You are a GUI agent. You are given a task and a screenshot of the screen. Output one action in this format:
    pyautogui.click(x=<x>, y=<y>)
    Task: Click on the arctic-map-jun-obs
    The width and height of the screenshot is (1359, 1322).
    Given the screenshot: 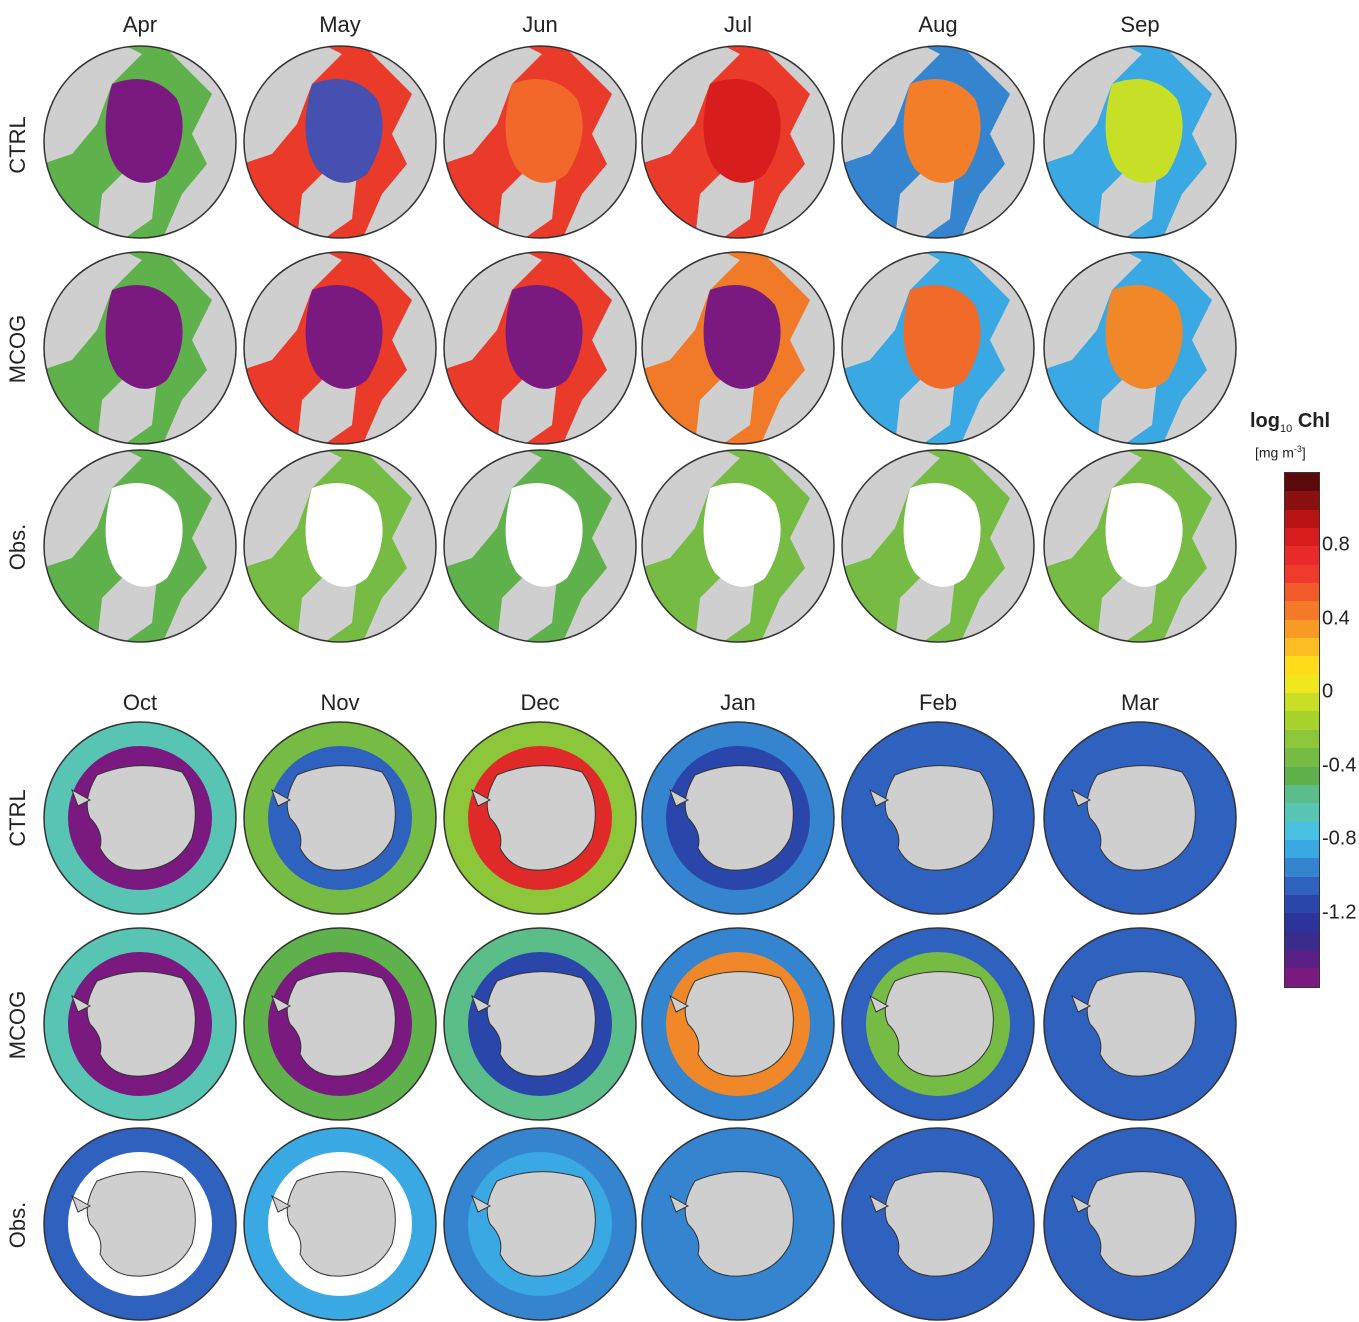 What is the action you would take?
    pyautogui.click(x=540, y=546)
    